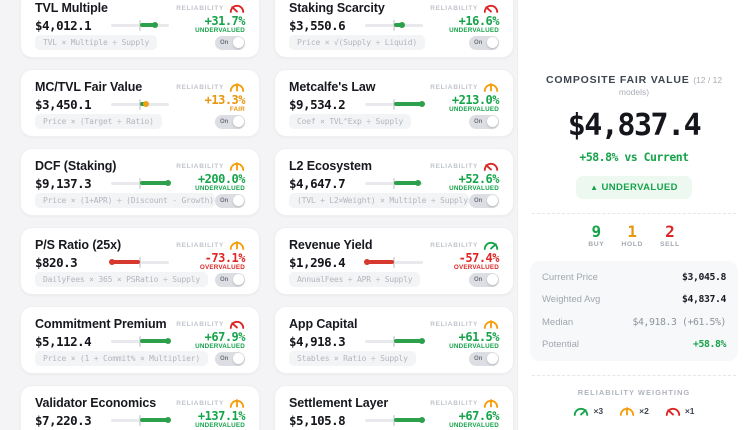 This screenshot has width=750, height=430. What do you see at coordinates (634, 322) in the screenshot?
I see `stat-median: Median $4,918.3 (+61.5%)` at bounding box center [634, 322].